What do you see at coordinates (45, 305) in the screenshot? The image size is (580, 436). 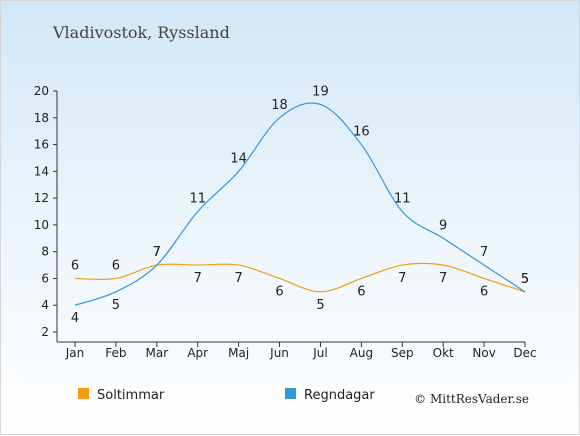 I see `y-tick-label: 4` at bounding box center [45, 305].